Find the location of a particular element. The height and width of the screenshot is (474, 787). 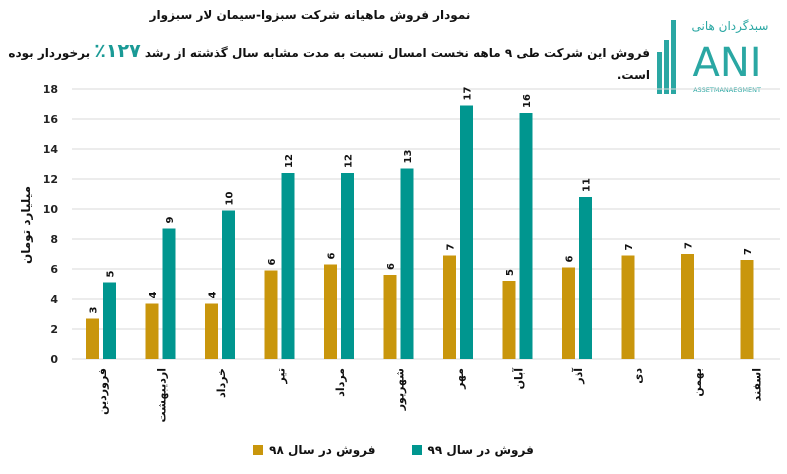

legend-label-98: فروش در سال ۹۸ is located at coordinates (322, 450).